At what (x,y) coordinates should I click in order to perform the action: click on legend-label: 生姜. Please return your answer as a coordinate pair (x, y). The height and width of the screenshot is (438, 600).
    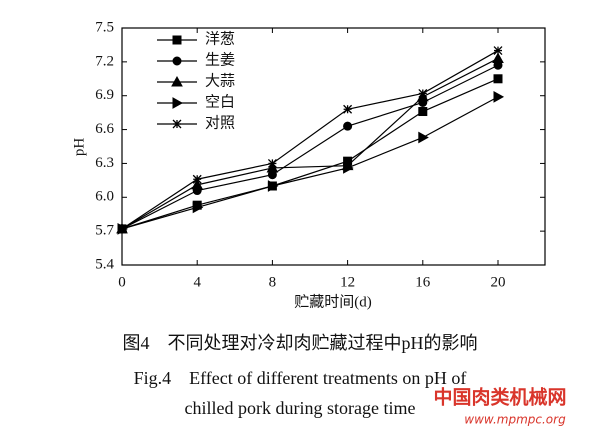
    Looking at the image, I should click on (220, 59).